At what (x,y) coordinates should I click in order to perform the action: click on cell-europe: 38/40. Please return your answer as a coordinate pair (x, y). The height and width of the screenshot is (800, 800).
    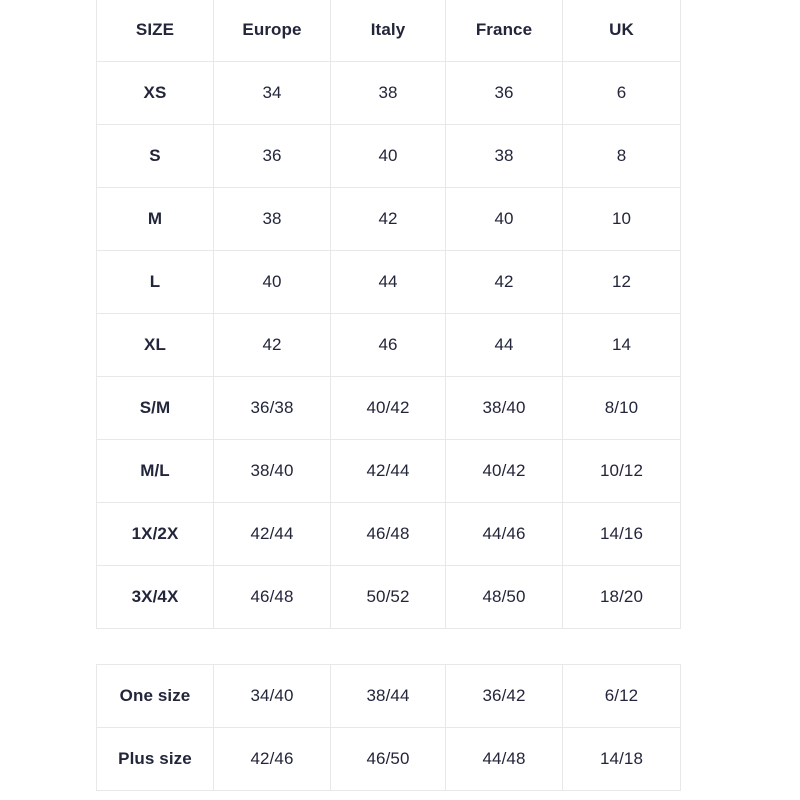
    Looking at the image, I should click on (272, 471).